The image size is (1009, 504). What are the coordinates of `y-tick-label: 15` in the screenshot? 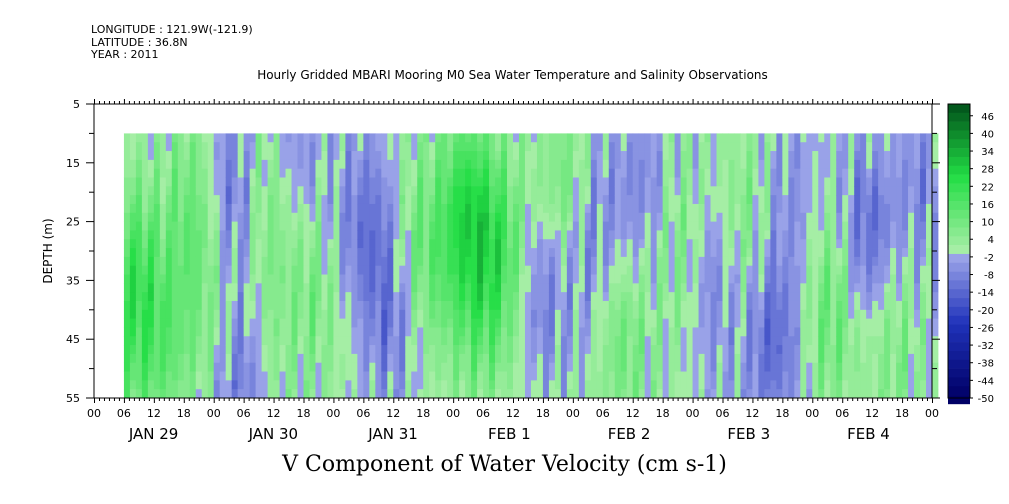 It's located at (73, 163).